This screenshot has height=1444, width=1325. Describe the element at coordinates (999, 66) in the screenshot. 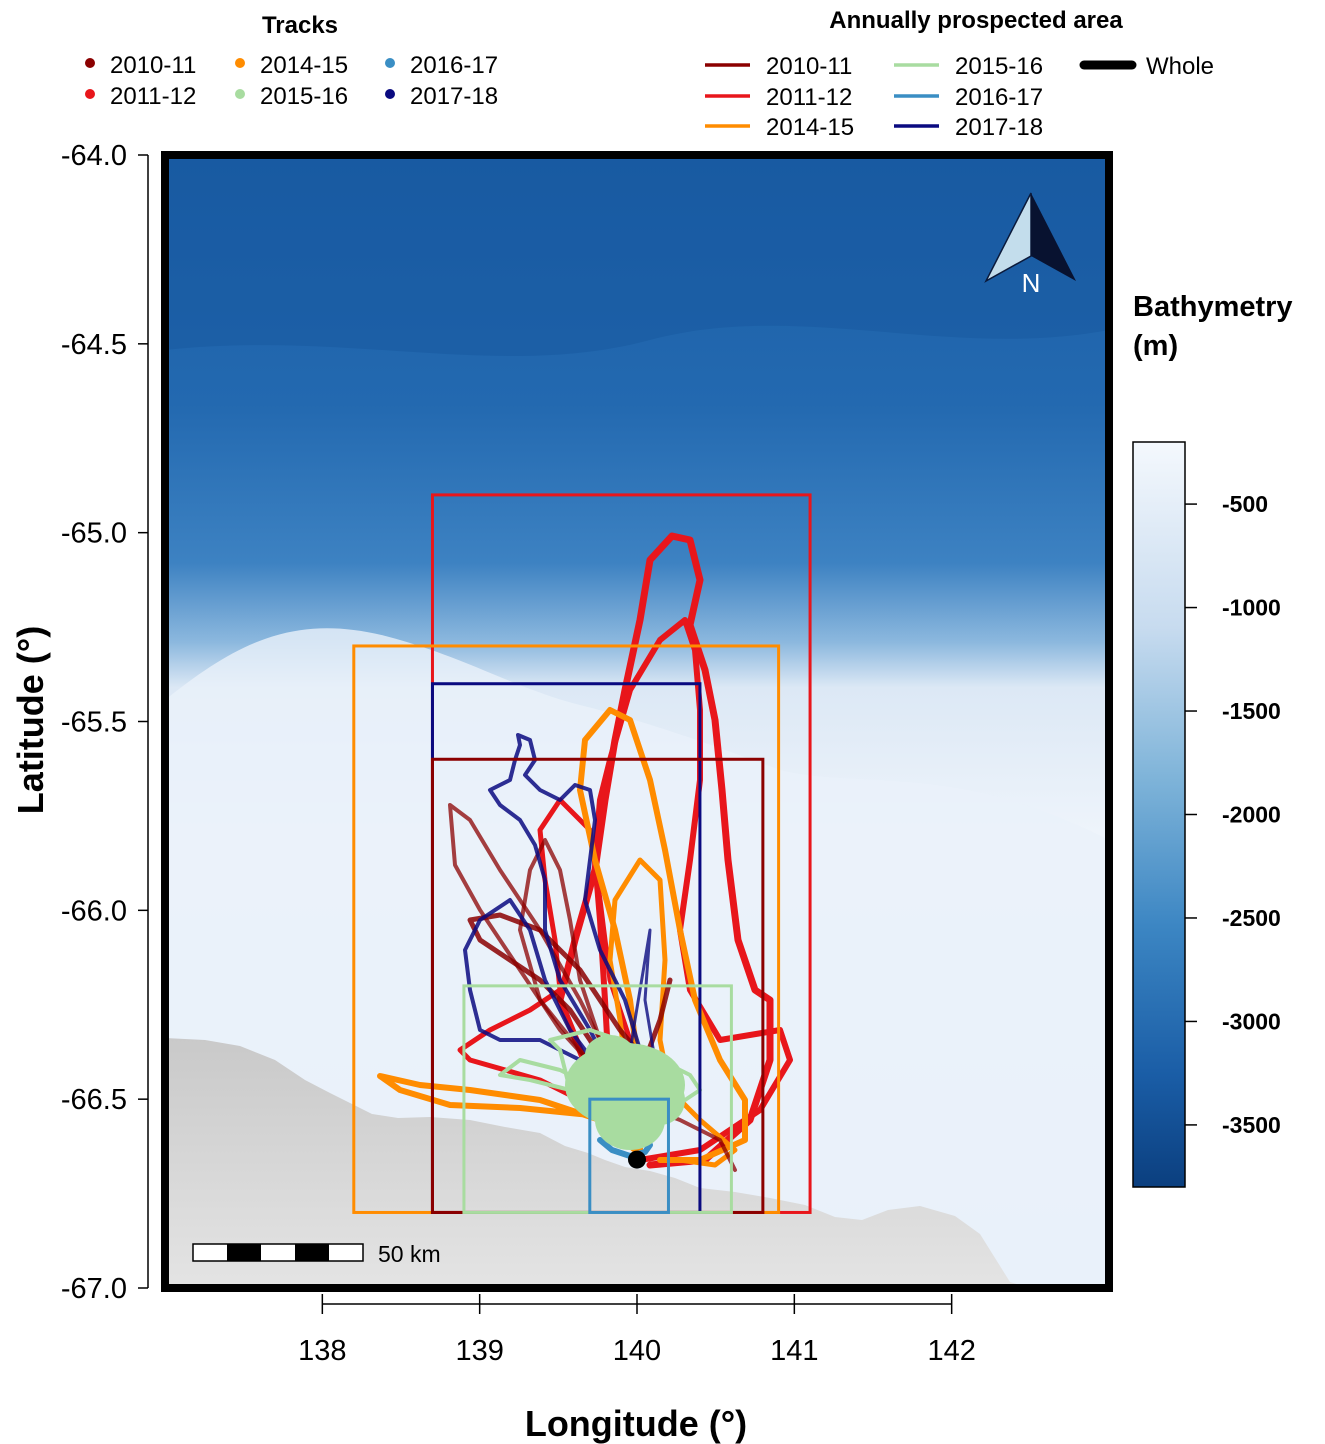

I see `area-legend-label: 2015-16` at that location.